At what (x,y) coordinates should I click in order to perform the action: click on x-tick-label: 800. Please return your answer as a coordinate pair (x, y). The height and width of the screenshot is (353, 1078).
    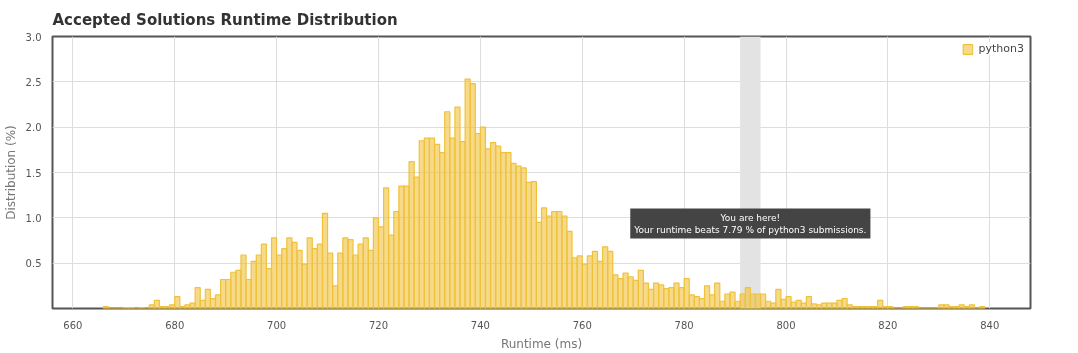
    Looking at the image, I should click on (786, 325).